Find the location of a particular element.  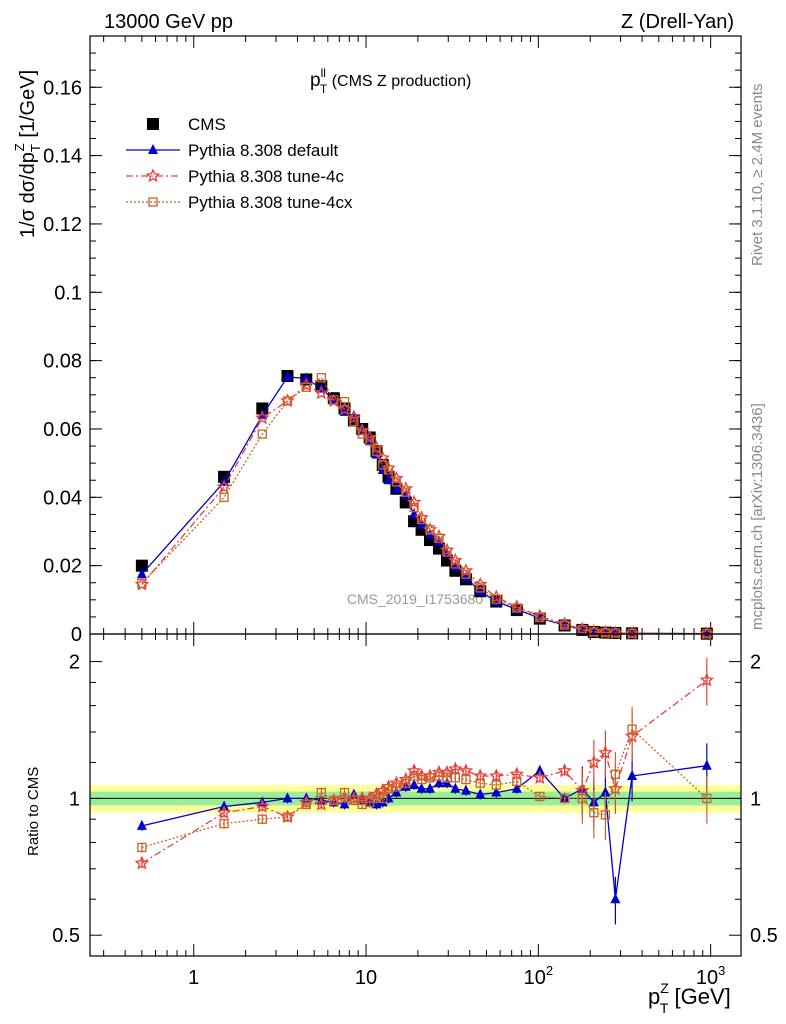

legend-label: Pythia 8.308 default is located at coordinates (263, 150).